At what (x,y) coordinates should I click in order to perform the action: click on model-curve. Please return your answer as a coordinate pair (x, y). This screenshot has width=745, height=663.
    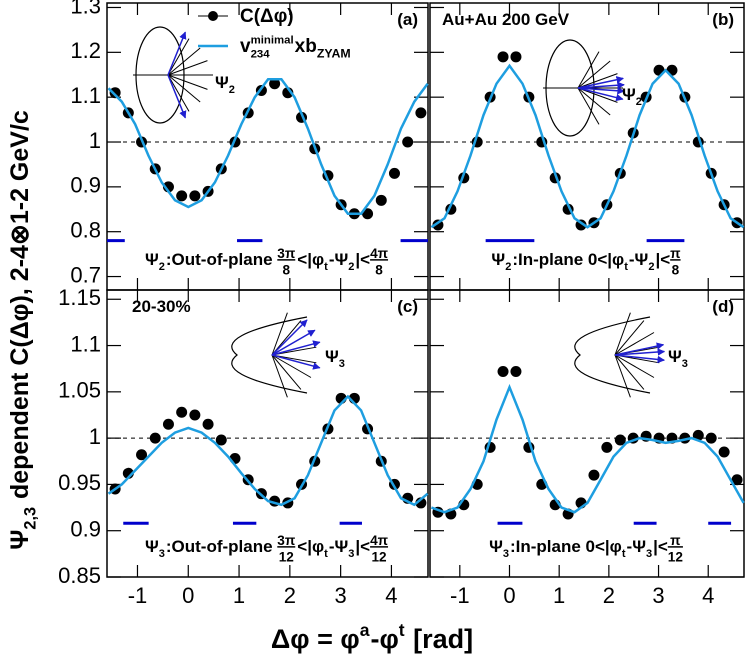
    Looking at the image, I should click on (268, 146).